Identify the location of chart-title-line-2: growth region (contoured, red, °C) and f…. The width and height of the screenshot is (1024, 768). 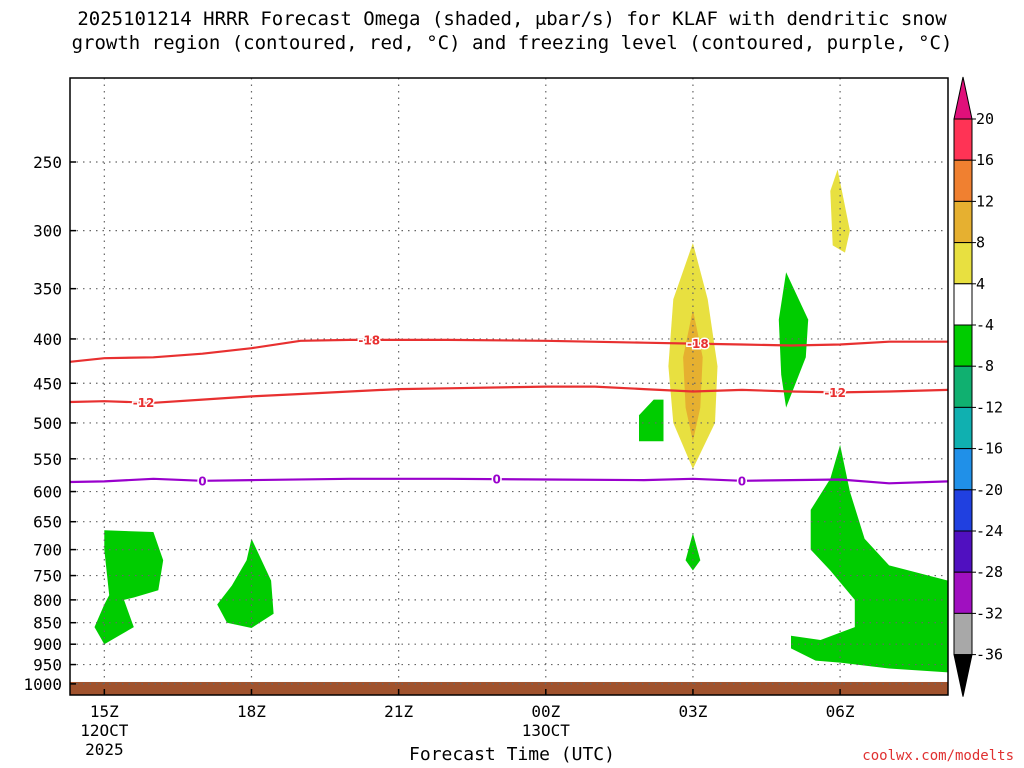
(512, 43).